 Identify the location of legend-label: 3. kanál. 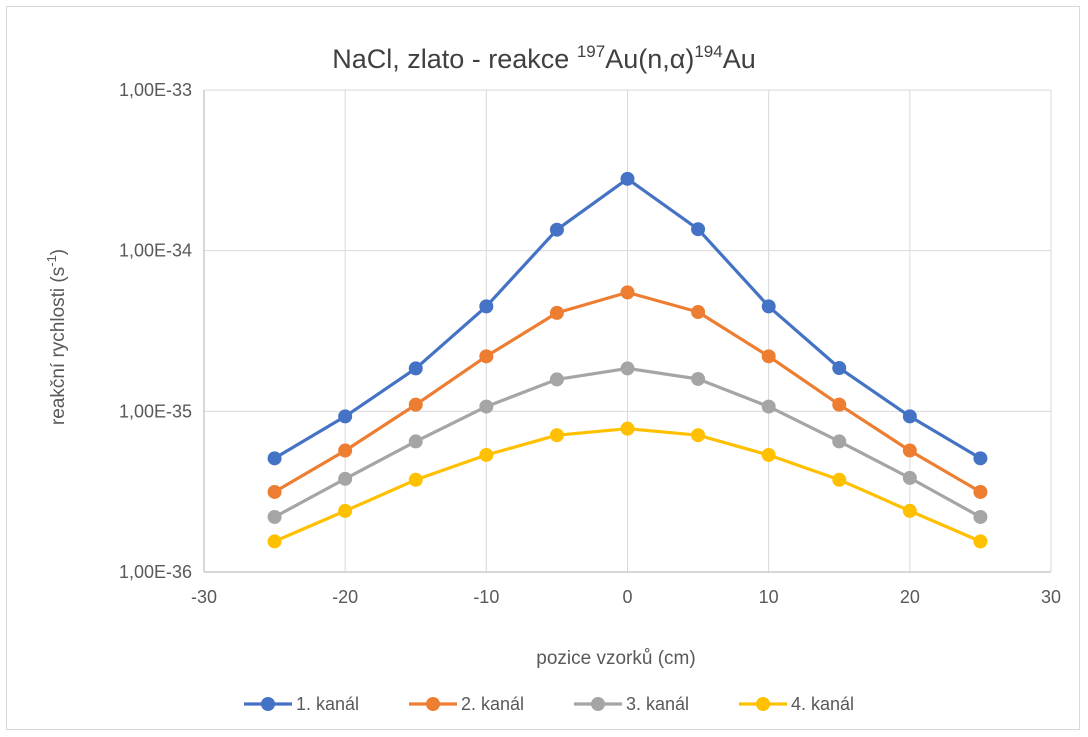
(657, 704).